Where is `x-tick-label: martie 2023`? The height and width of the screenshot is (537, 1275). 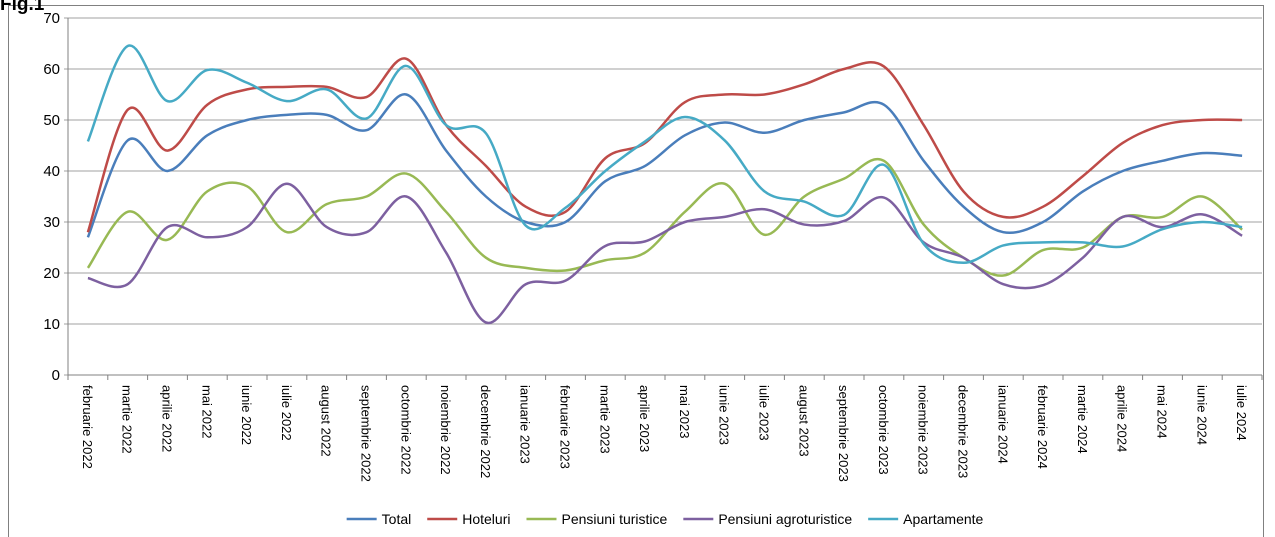
x-tick-label: martie 2023 is located at coordinates (604, 419).